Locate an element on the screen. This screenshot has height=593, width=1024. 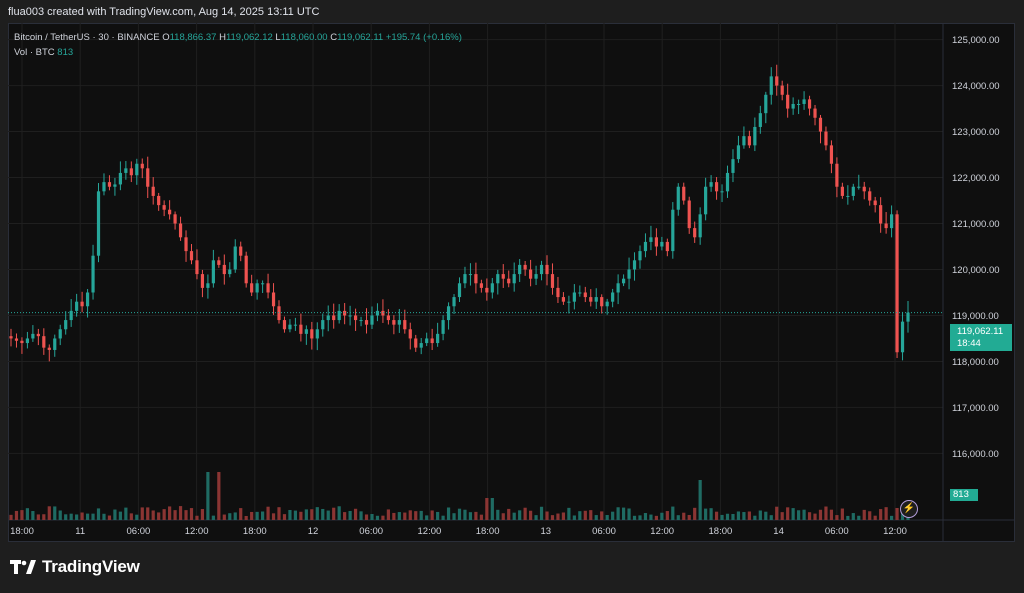
y-tick-label: 123,000.00 is located at coordinates (976, 132).